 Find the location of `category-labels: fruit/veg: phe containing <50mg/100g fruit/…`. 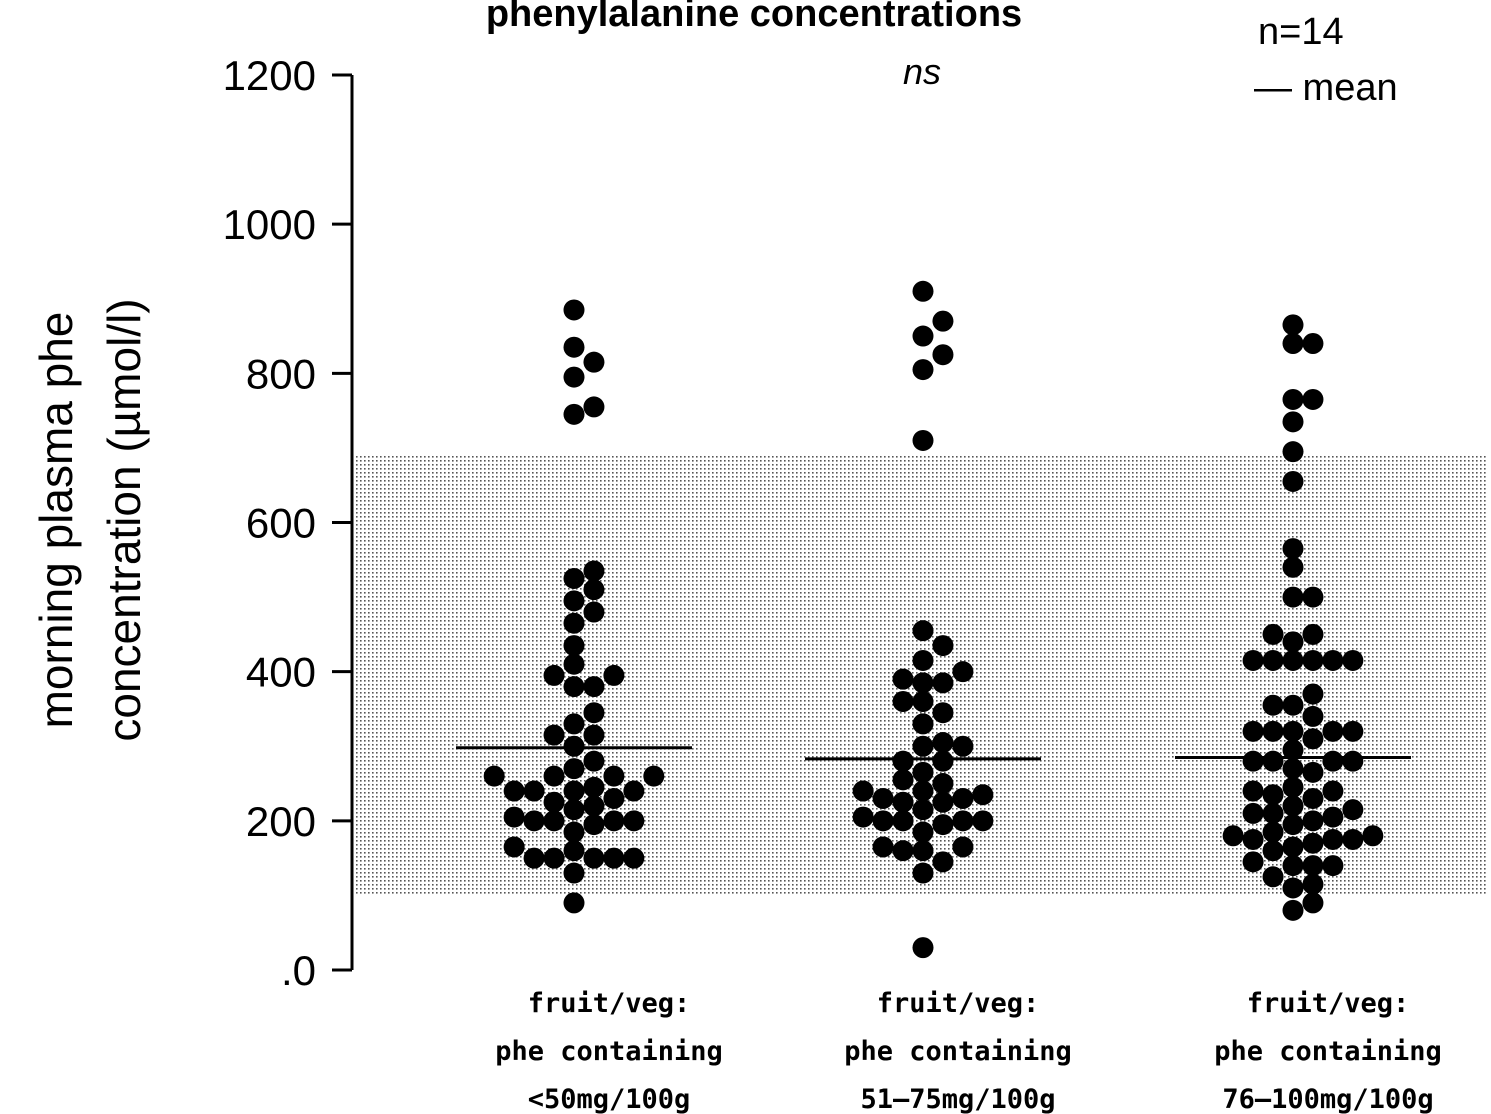

category-labels: fruit/veg: phe containing <50mg/100g fruit/… is located at coordinates (968, 1051).